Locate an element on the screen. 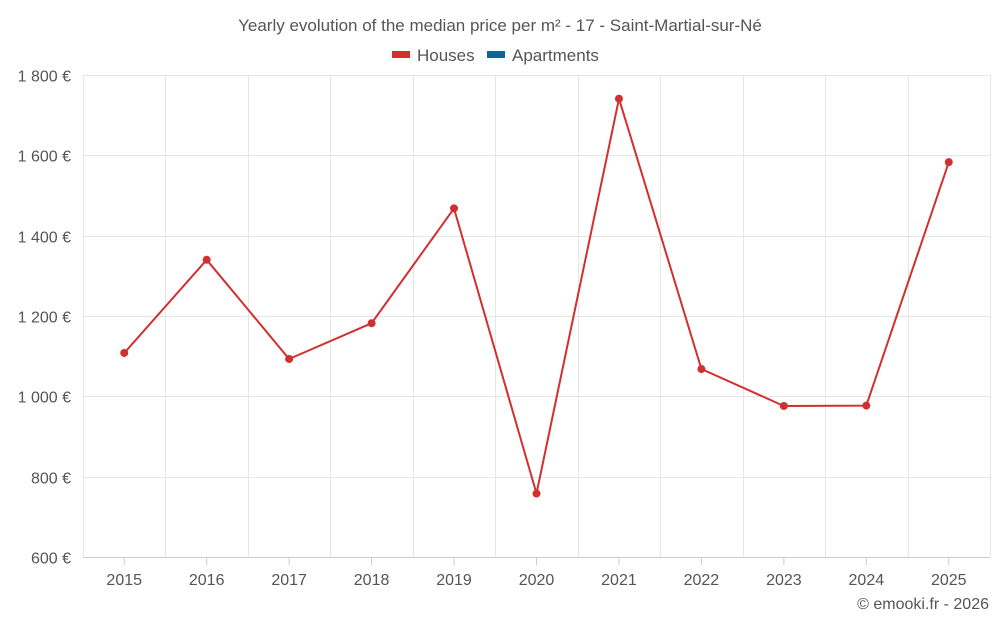 Image resolution: width=1000 pixels, height=625 pixels. houses-point-2019 is located at coordinates (454, 208).